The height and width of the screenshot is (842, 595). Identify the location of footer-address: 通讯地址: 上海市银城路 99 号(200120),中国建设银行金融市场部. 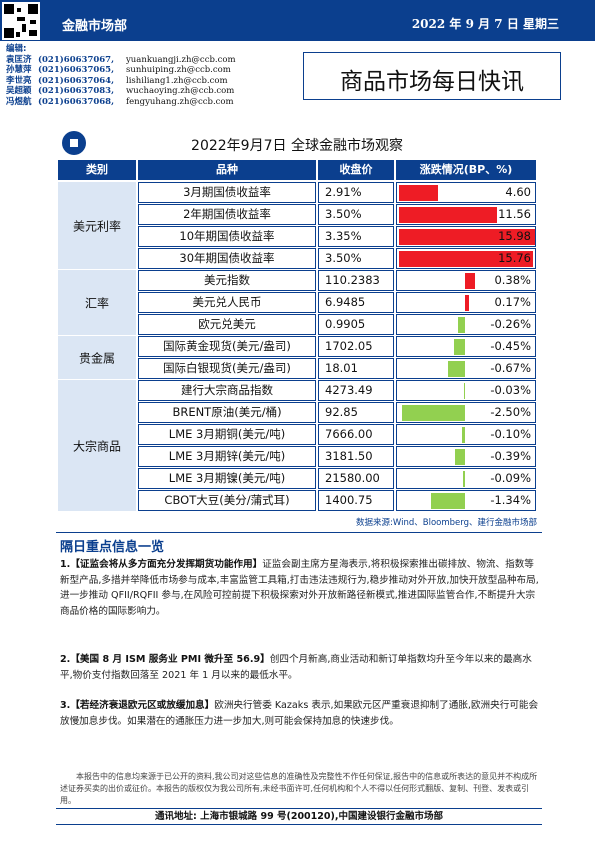
(299, 816).